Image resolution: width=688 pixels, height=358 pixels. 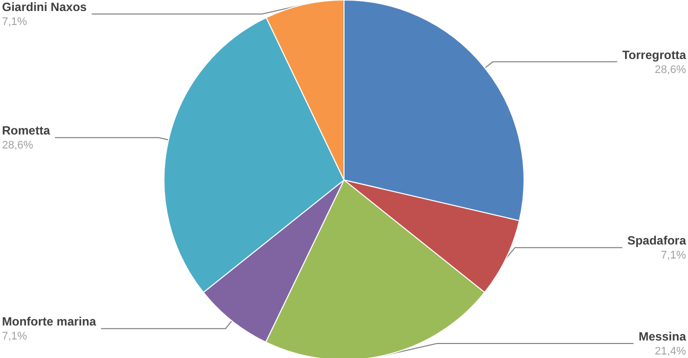 What do you see at coordinates (656, 241) in the screenshot?
I see `slice-label: Spadafora` at bounding box center [656, 241].